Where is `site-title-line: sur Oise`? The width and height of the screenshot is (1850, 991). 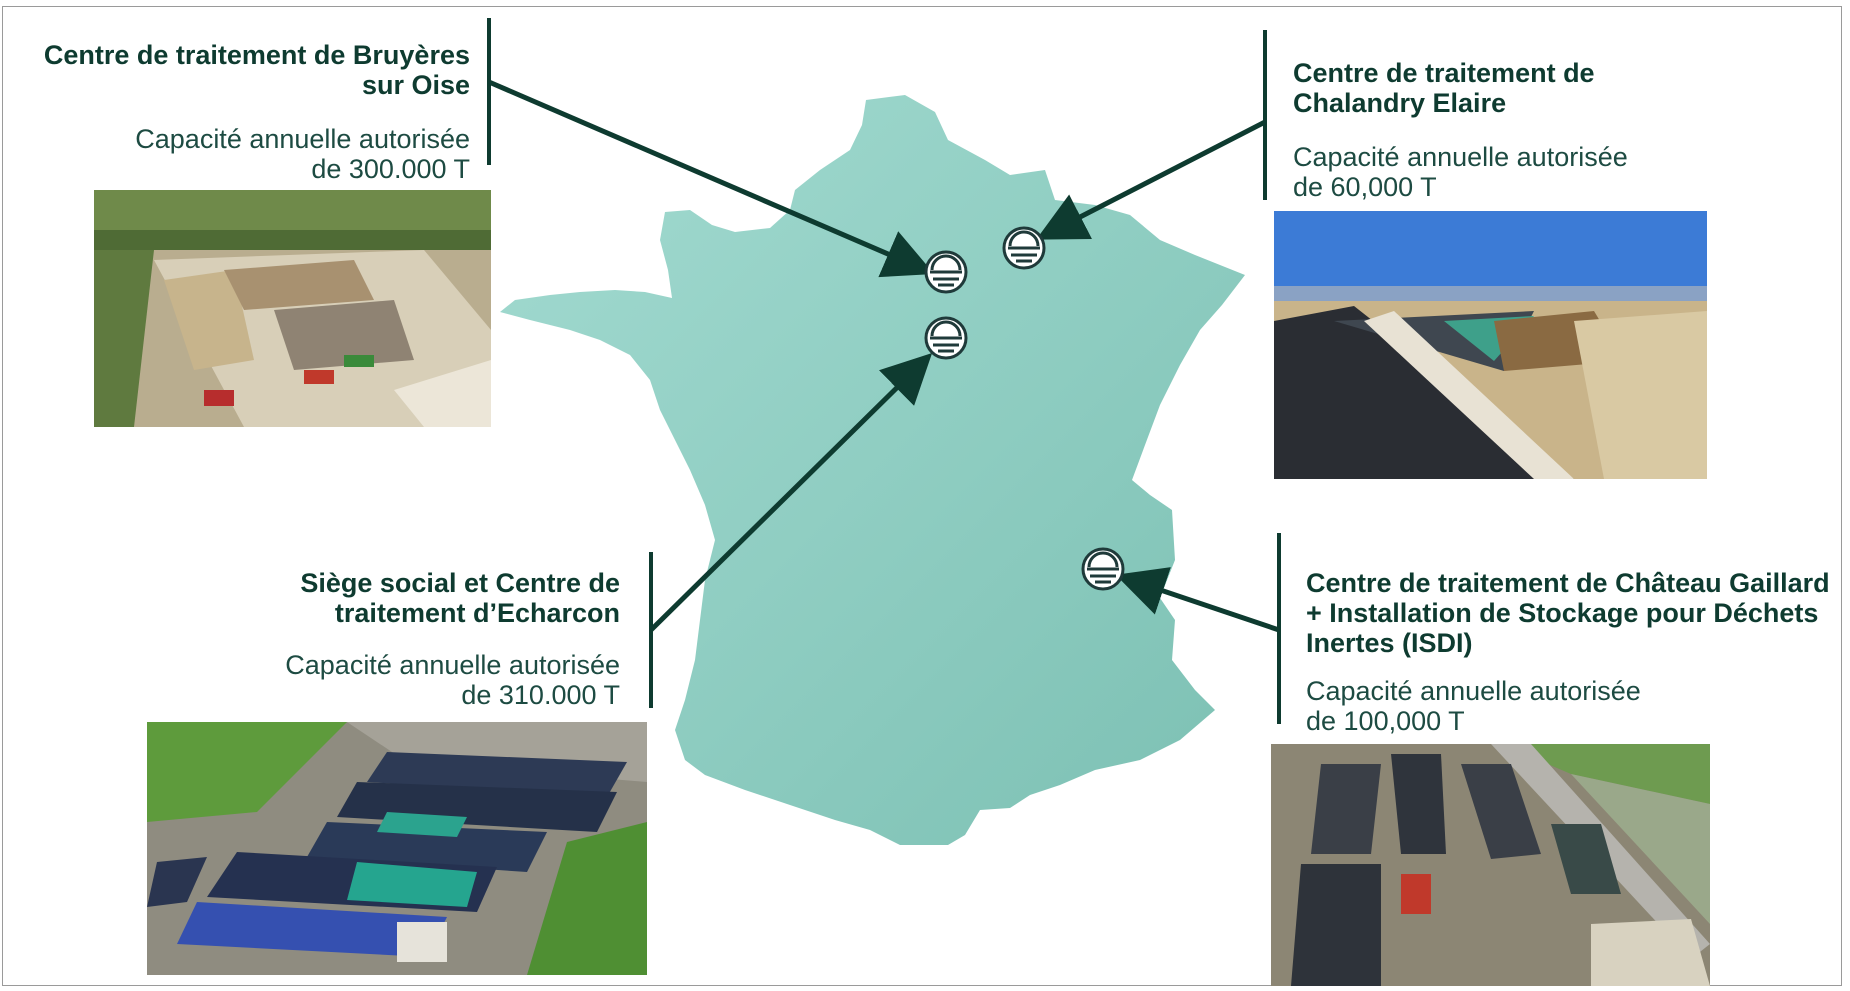
site-title-line: sur Oise is located at coordinates (415, 85).